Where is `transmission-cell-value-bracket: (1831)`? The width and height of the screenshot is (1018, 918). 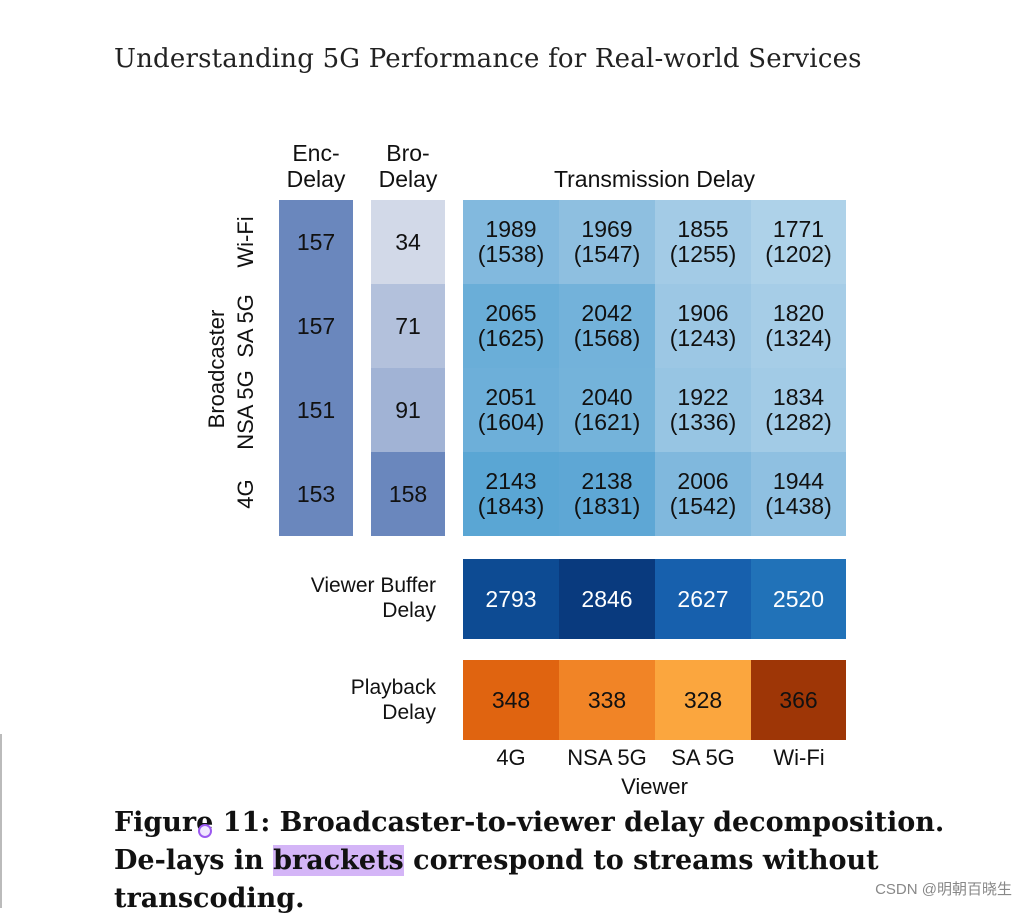
transmission-cell-value-bracket: (1831) is located at coordinates (607, 506).